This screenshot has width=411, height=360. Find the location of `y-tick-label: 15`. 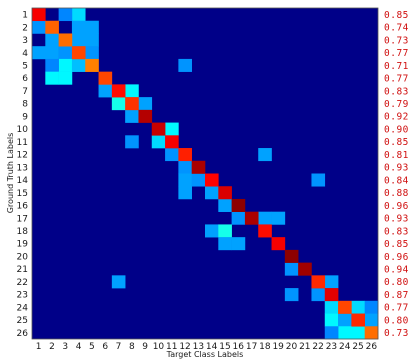

y-tick-label: 15 is located at coordinates (22, 194).